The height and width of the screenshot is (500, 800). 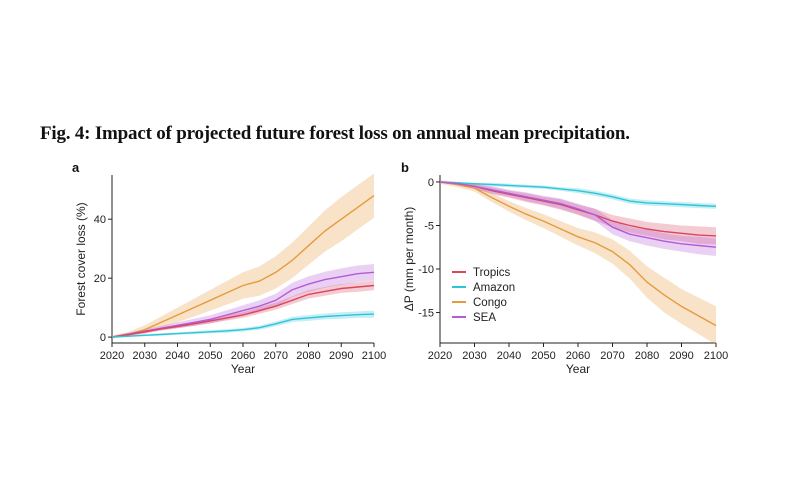 I want to click on legend-item-tropics: Tropics, so click(x=481, y=273).